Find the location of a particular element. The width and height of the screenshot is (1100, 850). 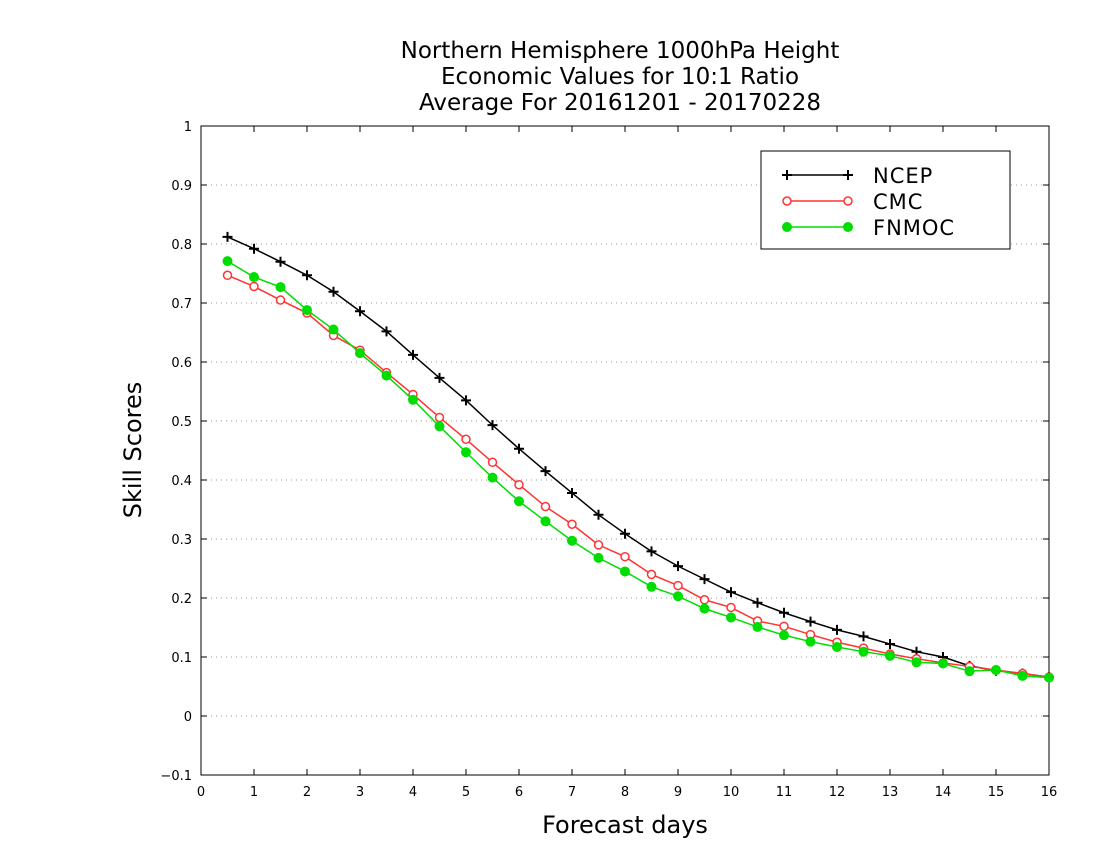

x-tick-label: 11 is located at coordinates (784, 792).